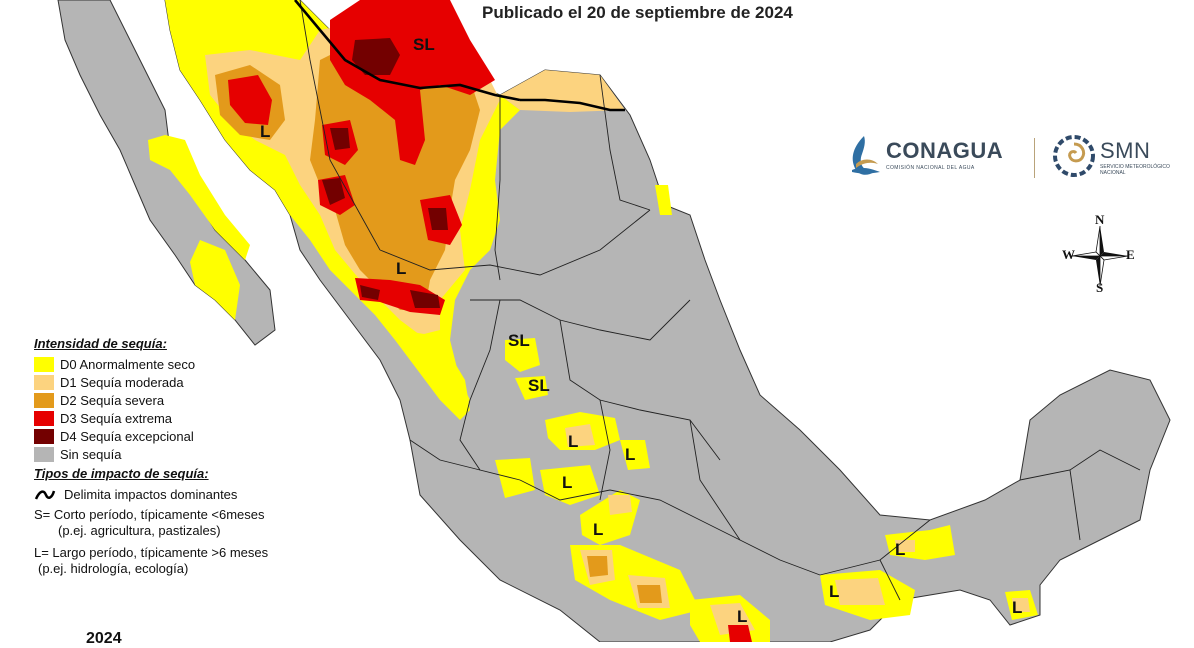 The image size is (1194, 648). Describe the element at coordinates (116, 418) in the screenshot. I see `legend-label-d3: D3 Sequía extrema` at that location.